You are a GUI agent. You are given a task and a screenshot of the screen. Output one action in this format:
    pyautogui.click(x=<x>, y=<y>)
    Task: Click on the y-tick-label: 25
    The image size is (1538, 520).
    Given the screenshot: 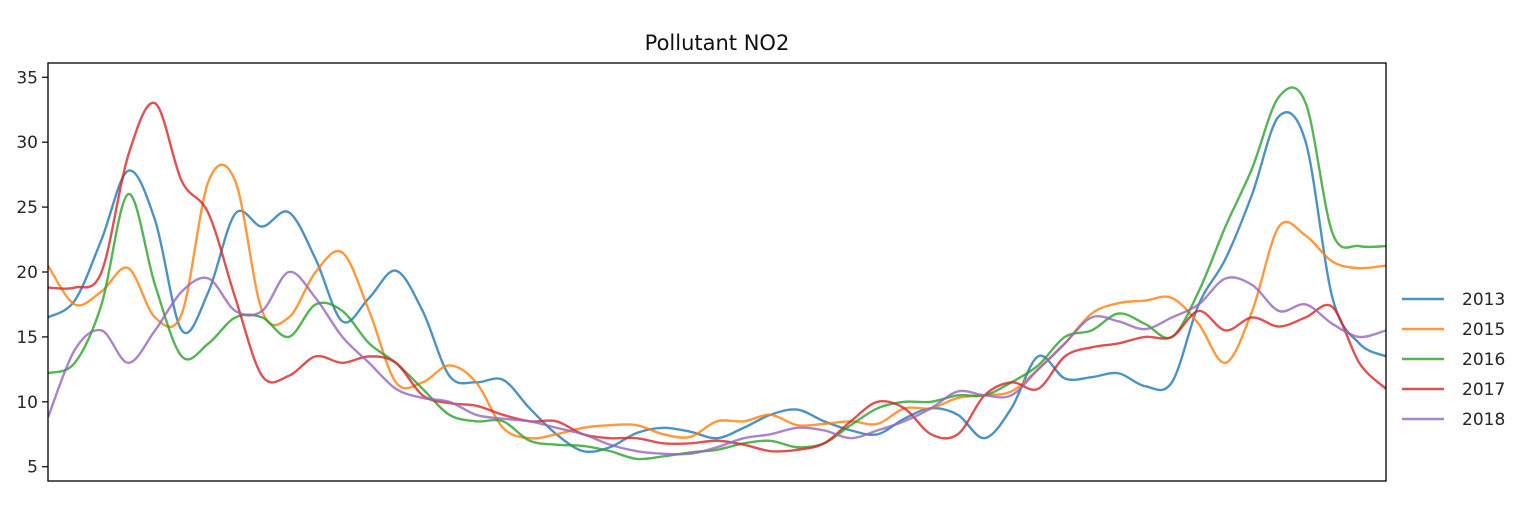 What is the action you would take?
    pyautogui.click(x=27, y=208)
    